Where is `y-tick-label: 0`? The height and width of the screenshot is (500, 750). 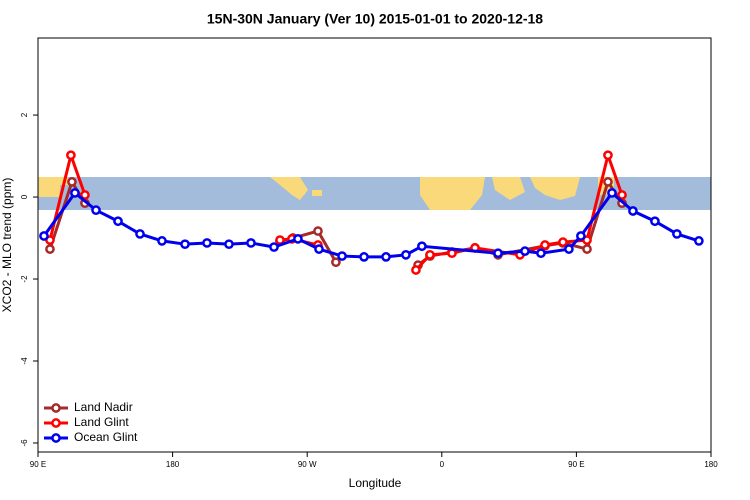
y-tick-label: 0 is located at coordinates (24, 196).